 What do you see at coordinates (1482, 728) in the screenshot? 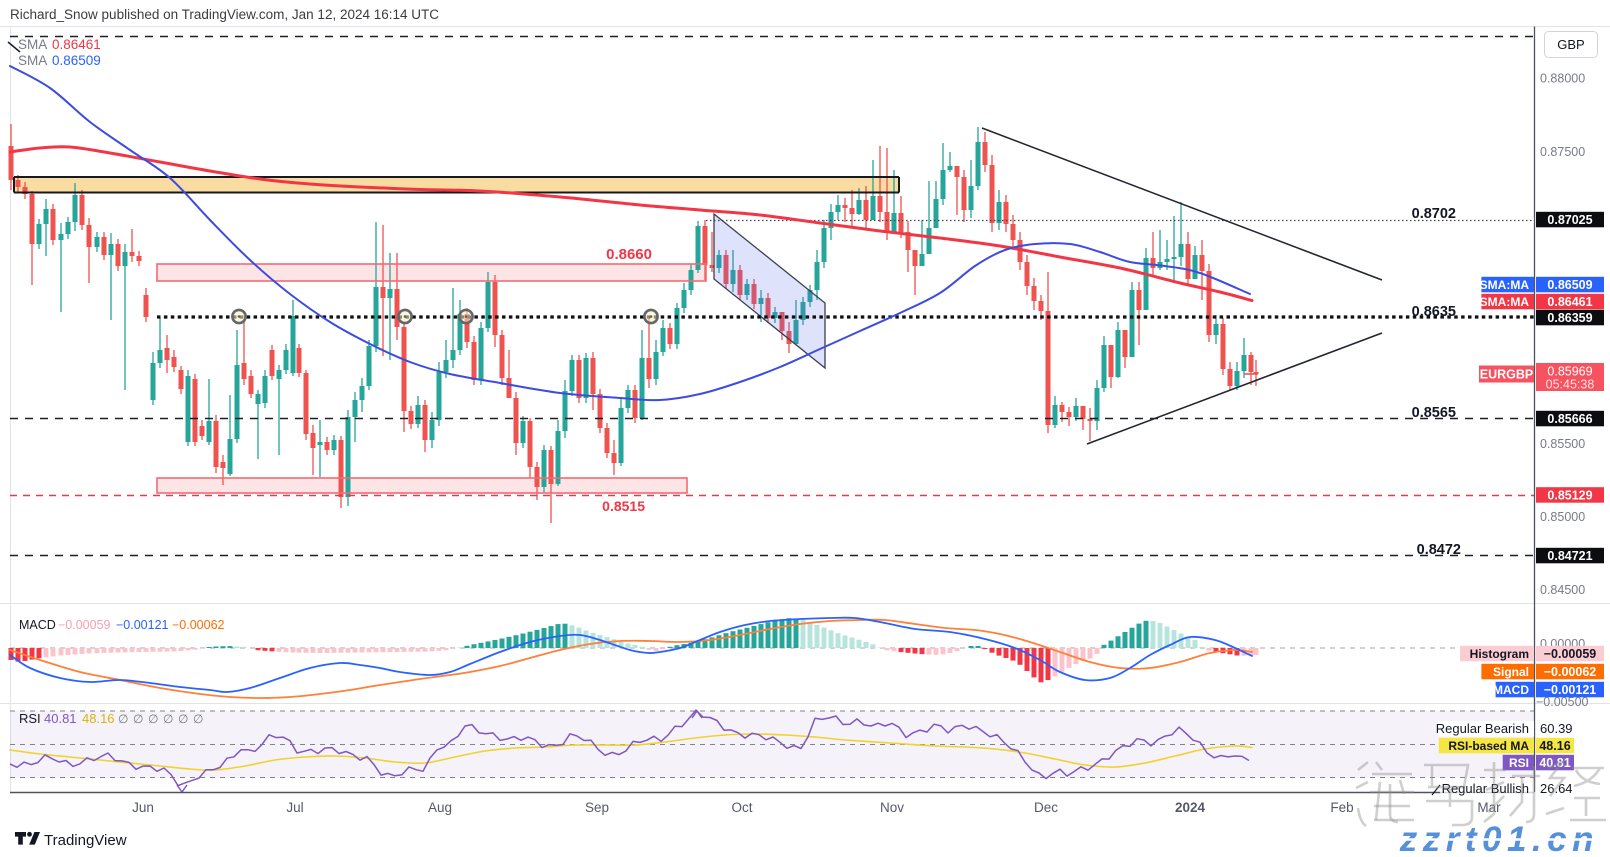
I see `svg-text: Regular Bearish` at bounding box center [1482, 728].